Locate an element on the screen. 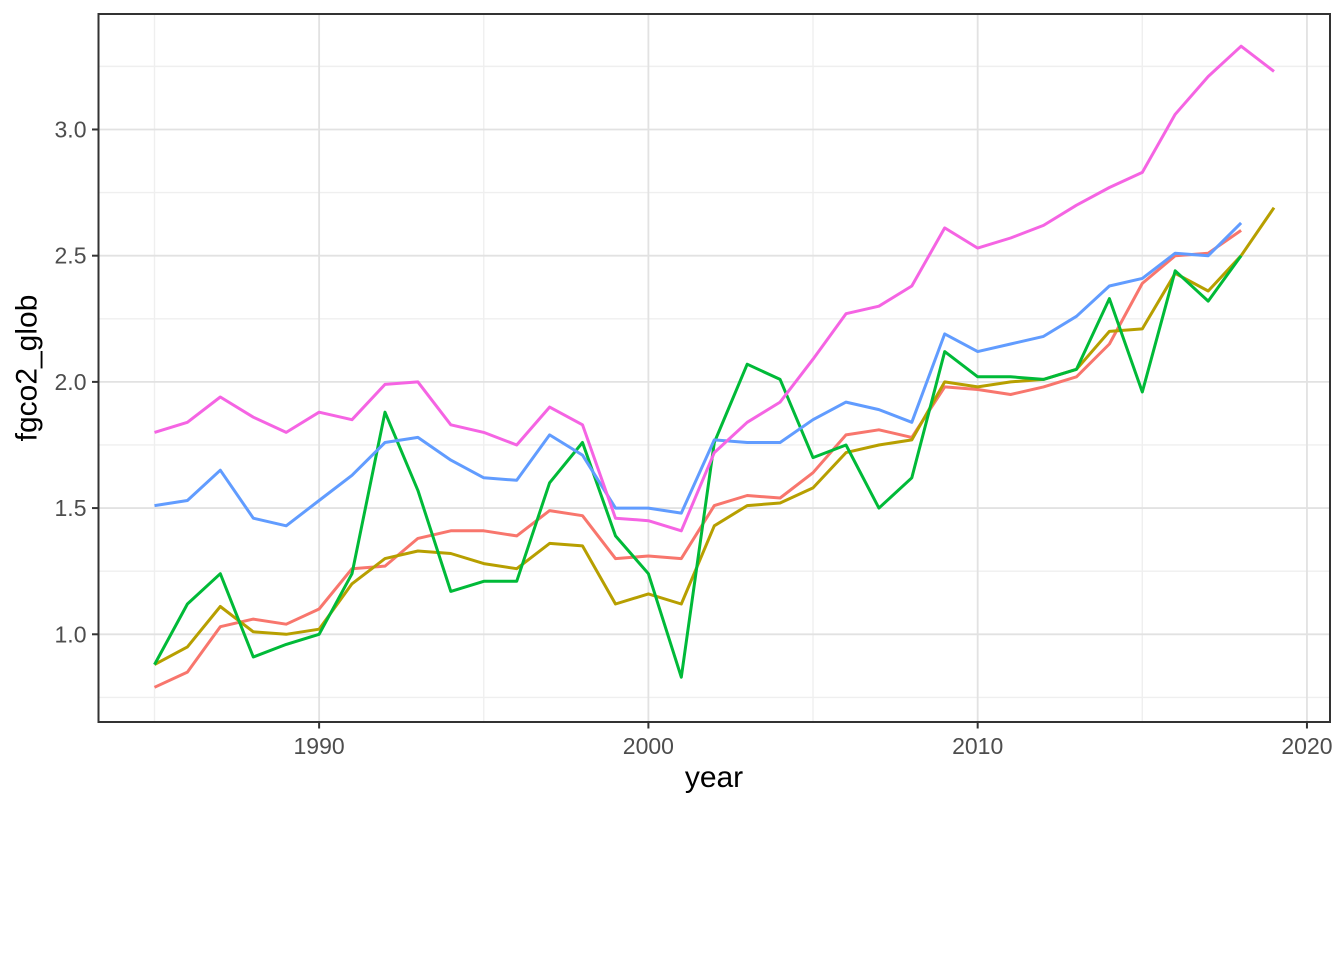  x-tick-label: 2000 is located at coordinates (648, 746).